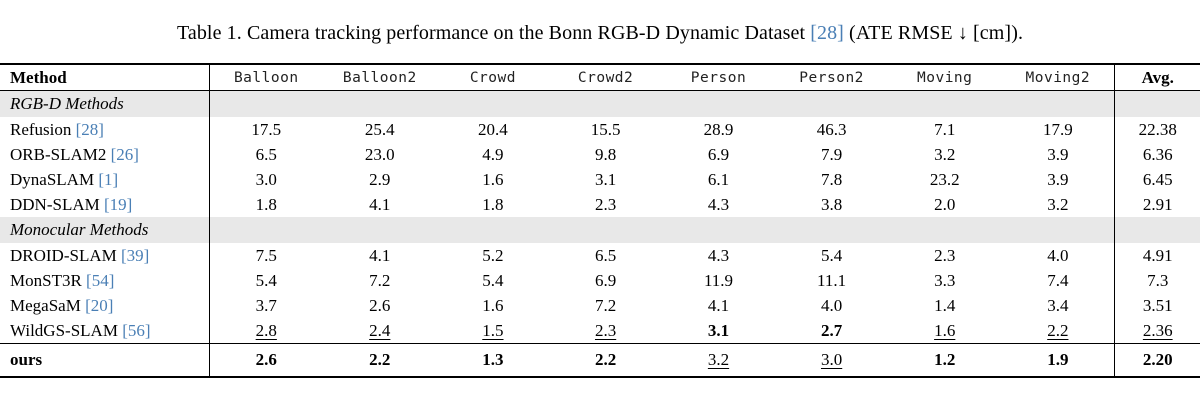  I want to click on value-cell: 1.9, so click(1058, 359).